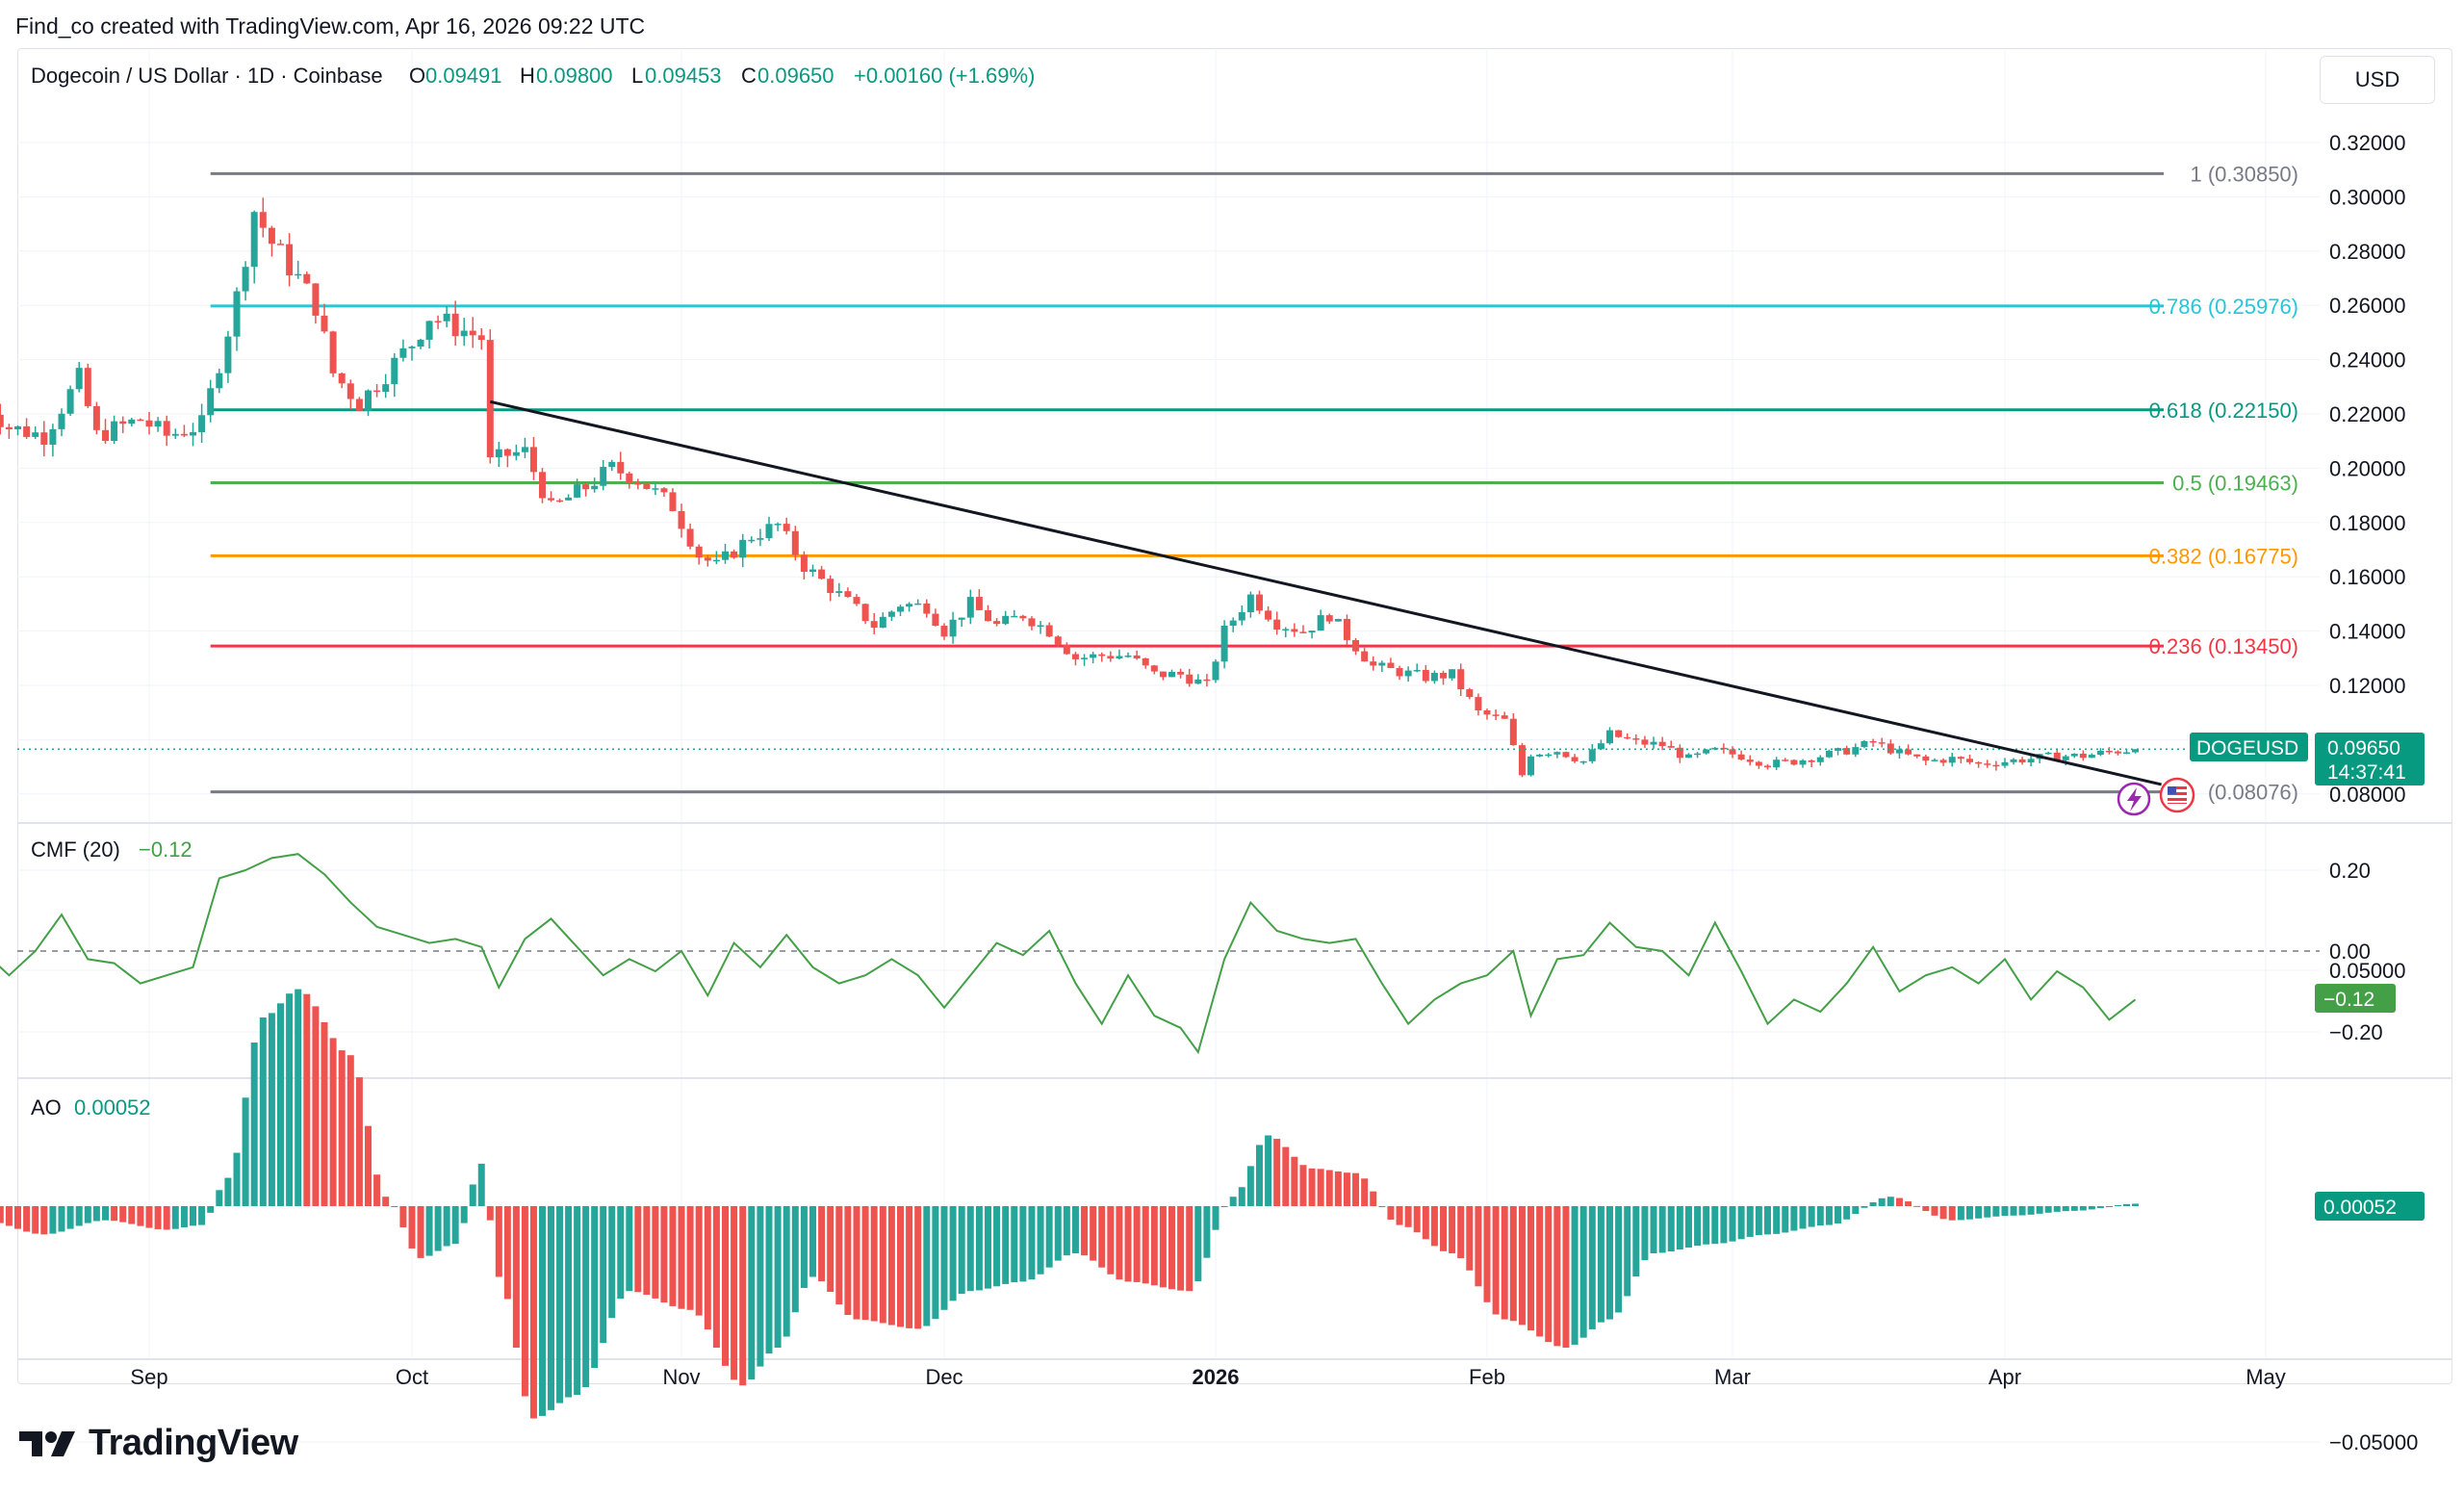 The height and width of the screenshot is (1493, 2464). Describe the element at coordinates (2377, 80) in the screenshot. I see `currency-button: USD` at that location.